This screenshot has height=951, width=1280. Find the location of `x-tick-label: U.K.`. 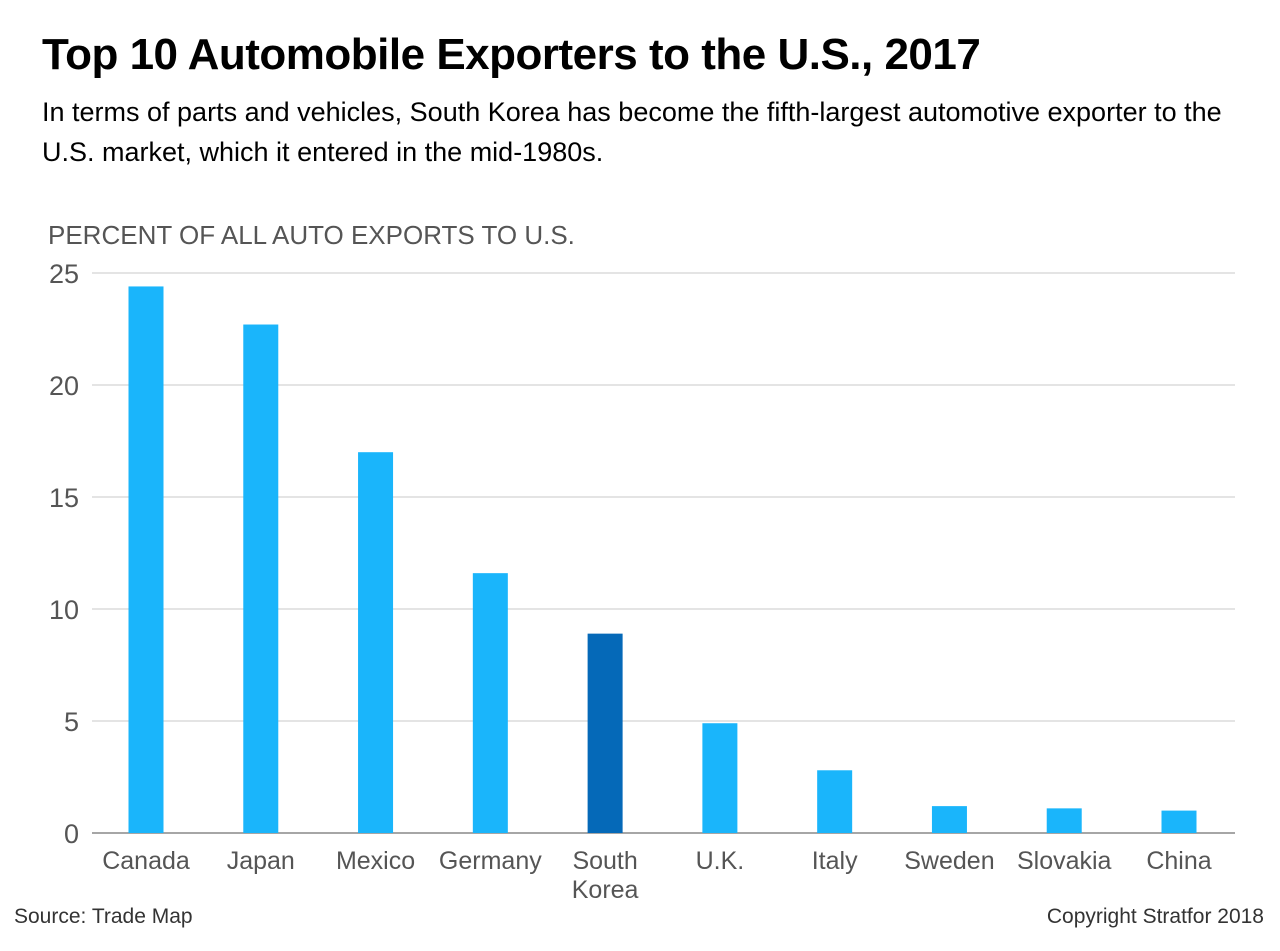

x-tick-label: U.K. is located at coordinates (720, 861).